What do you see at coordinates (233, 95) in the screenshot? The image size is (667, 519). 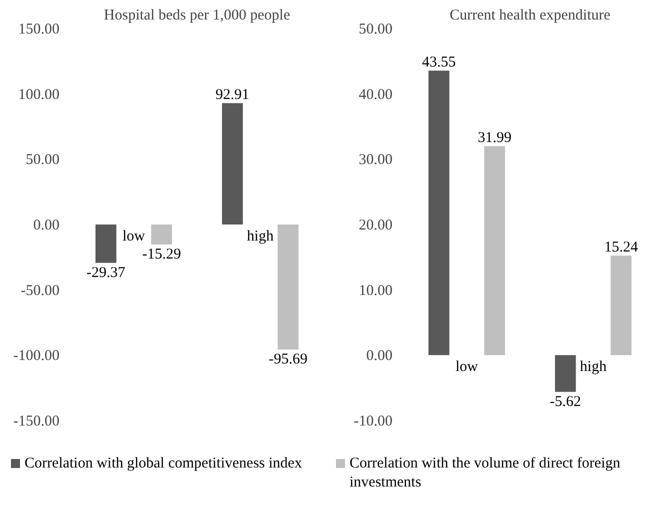 I see `data-label: 92.91` at bounding box center [233, 95].